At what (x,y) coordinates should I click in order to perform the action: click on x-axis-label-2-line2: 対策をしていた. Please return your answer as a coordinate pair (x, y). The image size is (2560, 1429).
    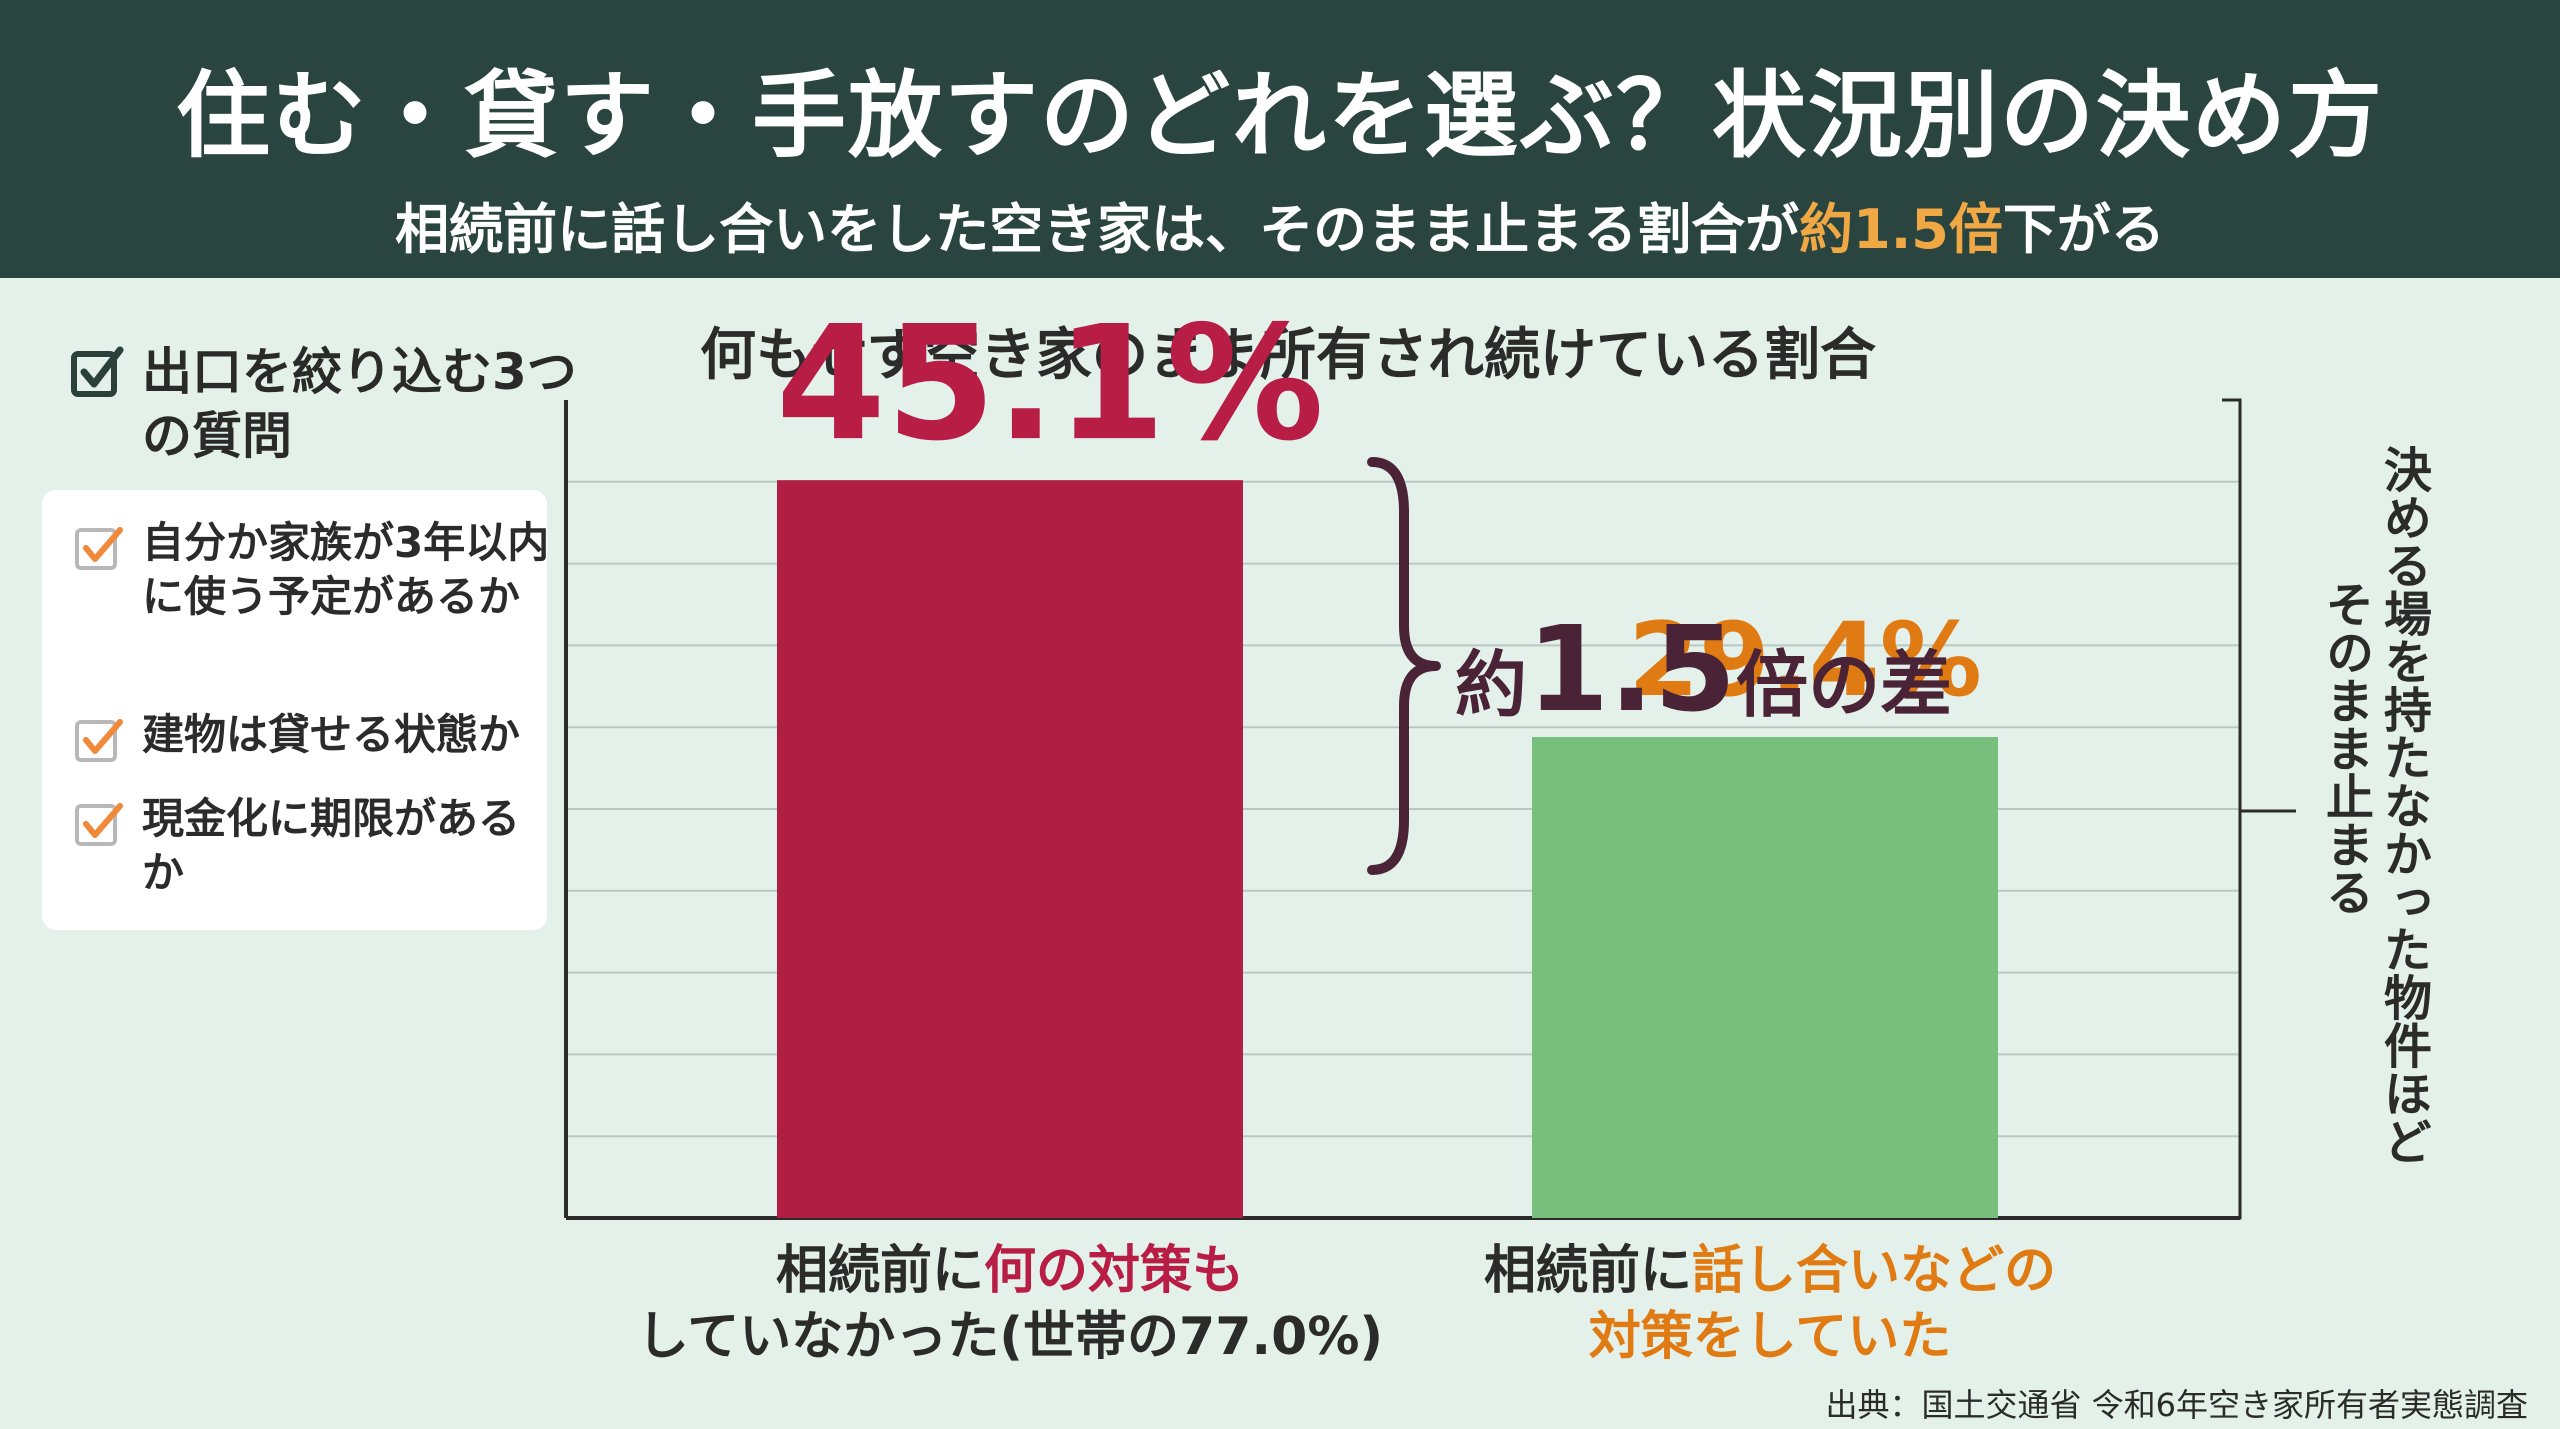
    Looking at the image, I should click on (1770, 1337).